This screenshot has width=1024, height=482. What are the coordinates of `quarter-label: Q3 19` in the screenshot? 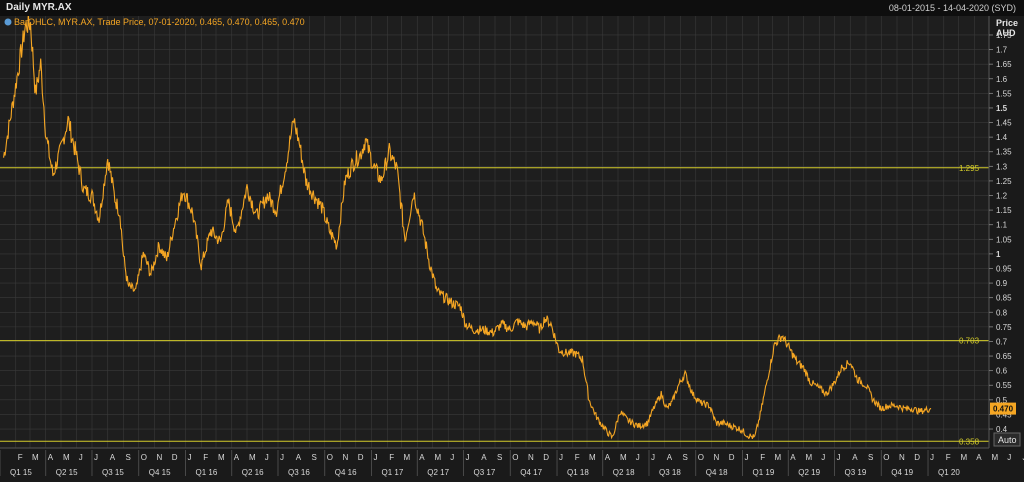 It's located at (856, 472).